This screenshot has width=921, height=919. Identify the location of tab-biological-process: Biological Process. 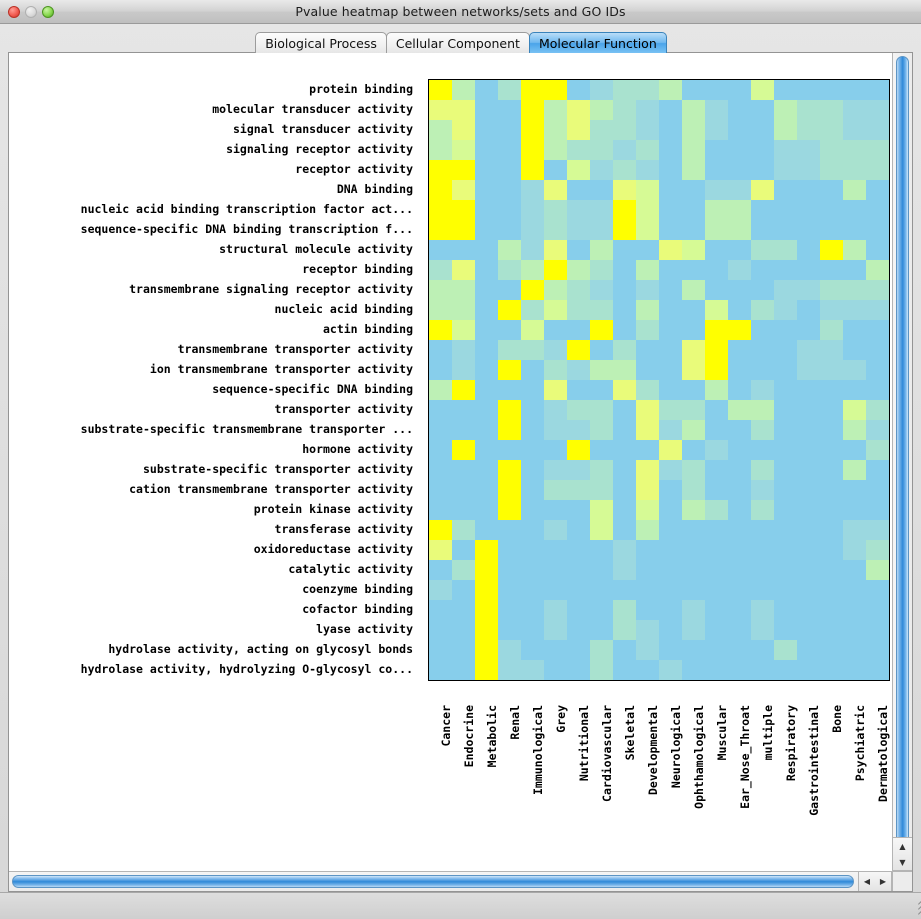
(321, 42).